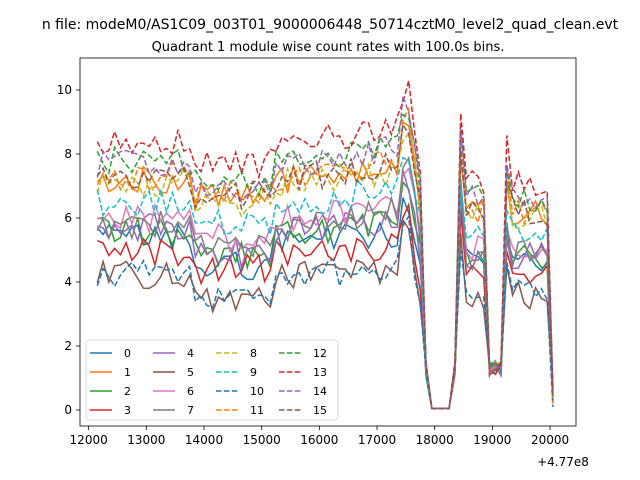 Image resolution: width=640 pixels, height=480 pixels. What do you see at coordinates (146, 440) in the screenshot?
I see `x-tick-label: 13000` at bounding box center [146, 440].